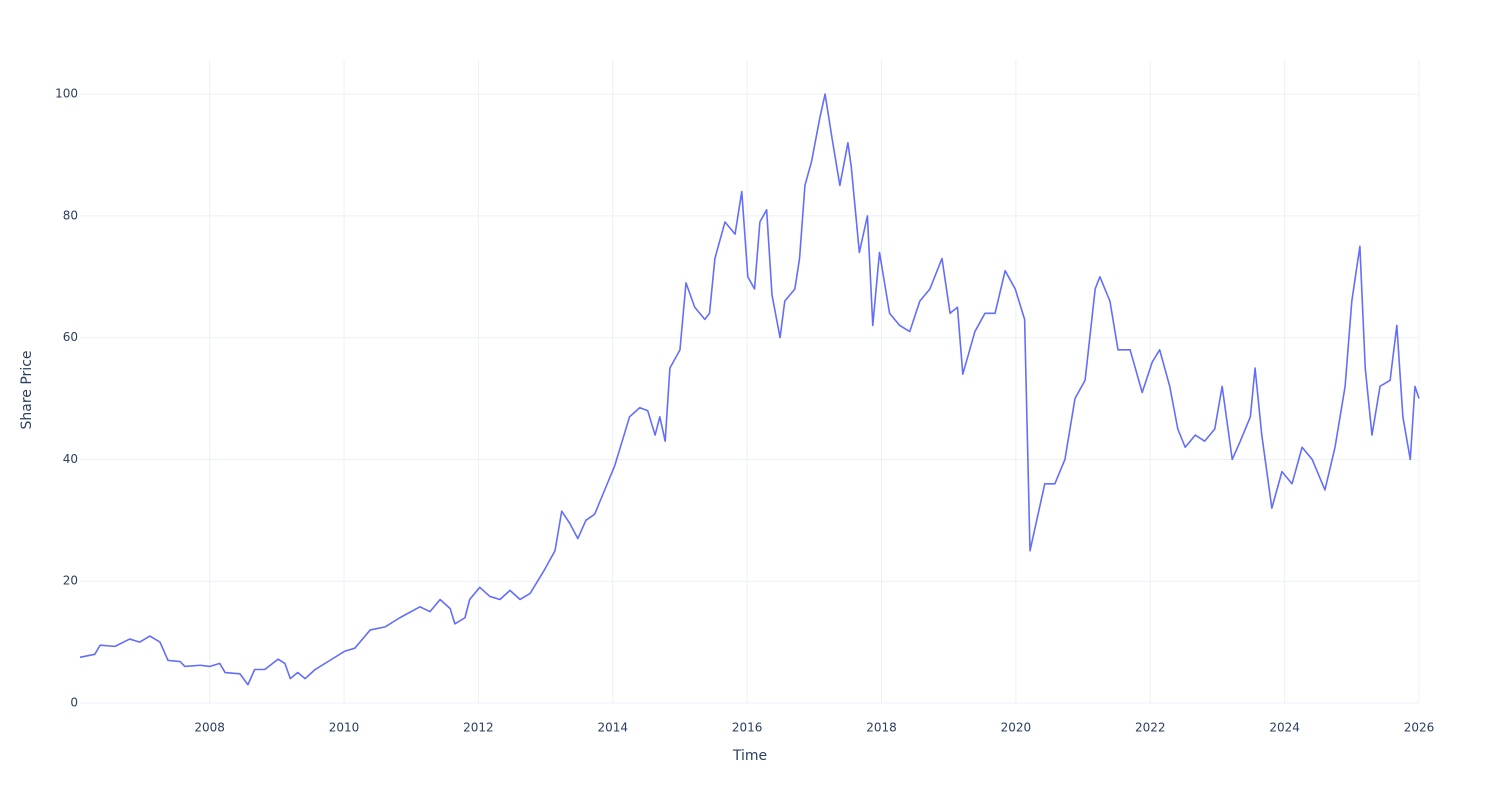 The image size is (1500, 804). Describe the element at coordinates (70, 581) in the screenshot. I see `y-tick-label: 20` at that location.